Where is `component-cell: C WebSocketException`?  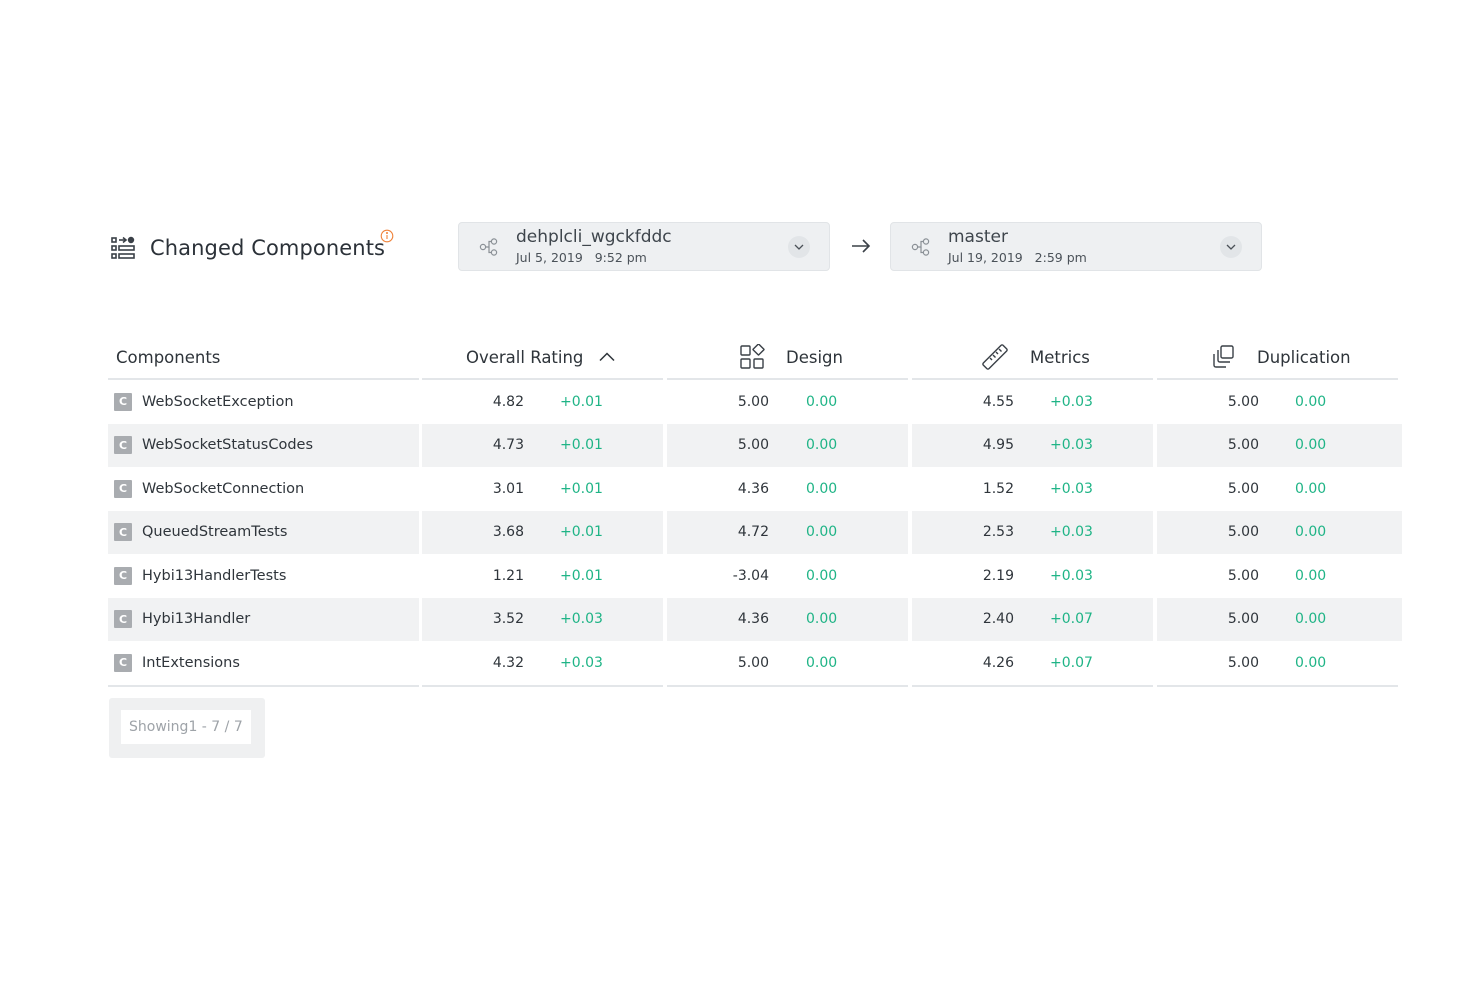 component-cell: C WebSocketException is located at coordinates (204, 402).